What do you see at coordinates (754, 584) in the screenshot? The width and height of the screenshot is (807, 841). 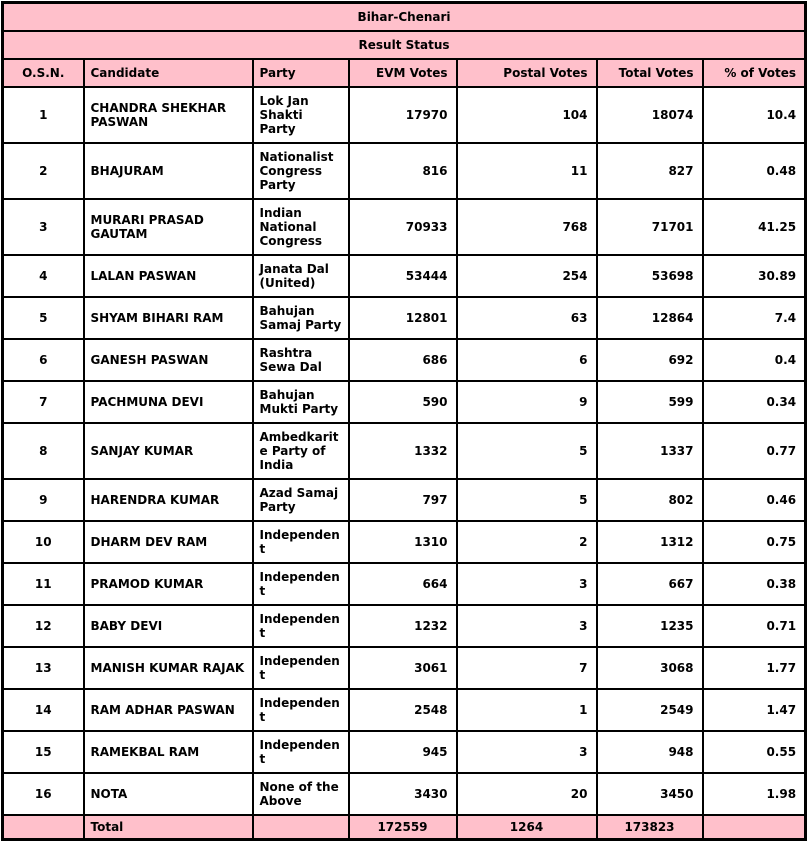 I see `pct-votes-cell: 0.38` at bounding box center [754, 584].